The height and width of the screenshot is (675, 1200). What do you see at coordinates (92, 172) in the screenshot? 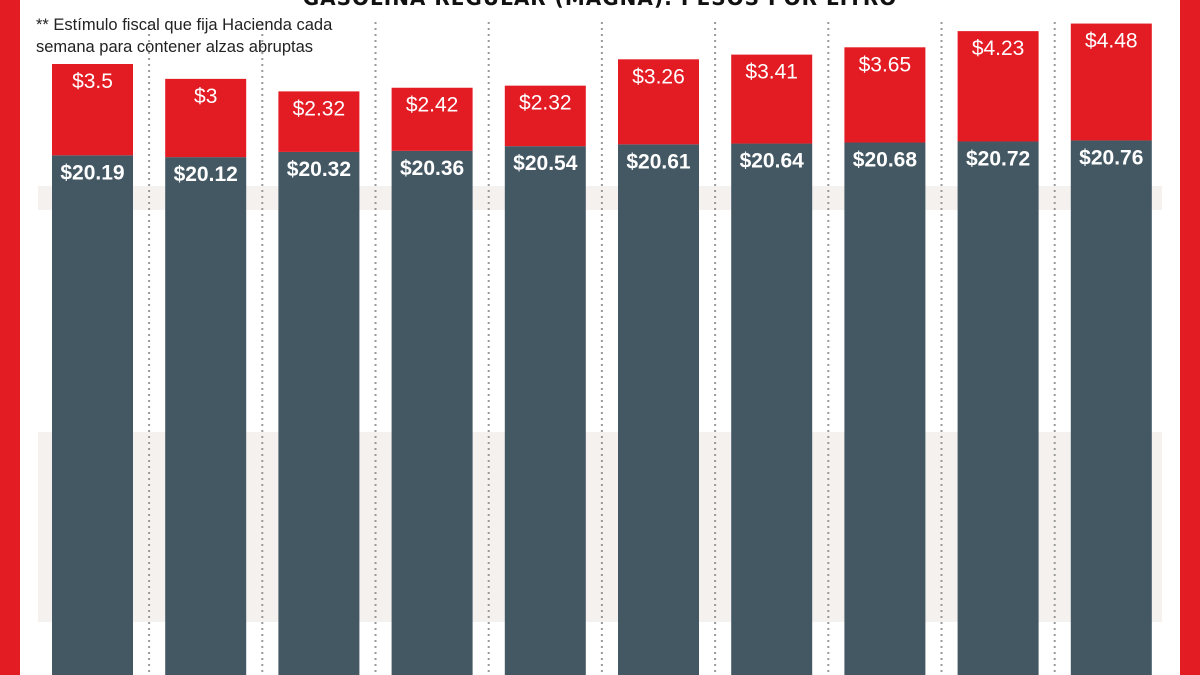
I see `label-base-1: $20.19` at bounding box center [92, 172].